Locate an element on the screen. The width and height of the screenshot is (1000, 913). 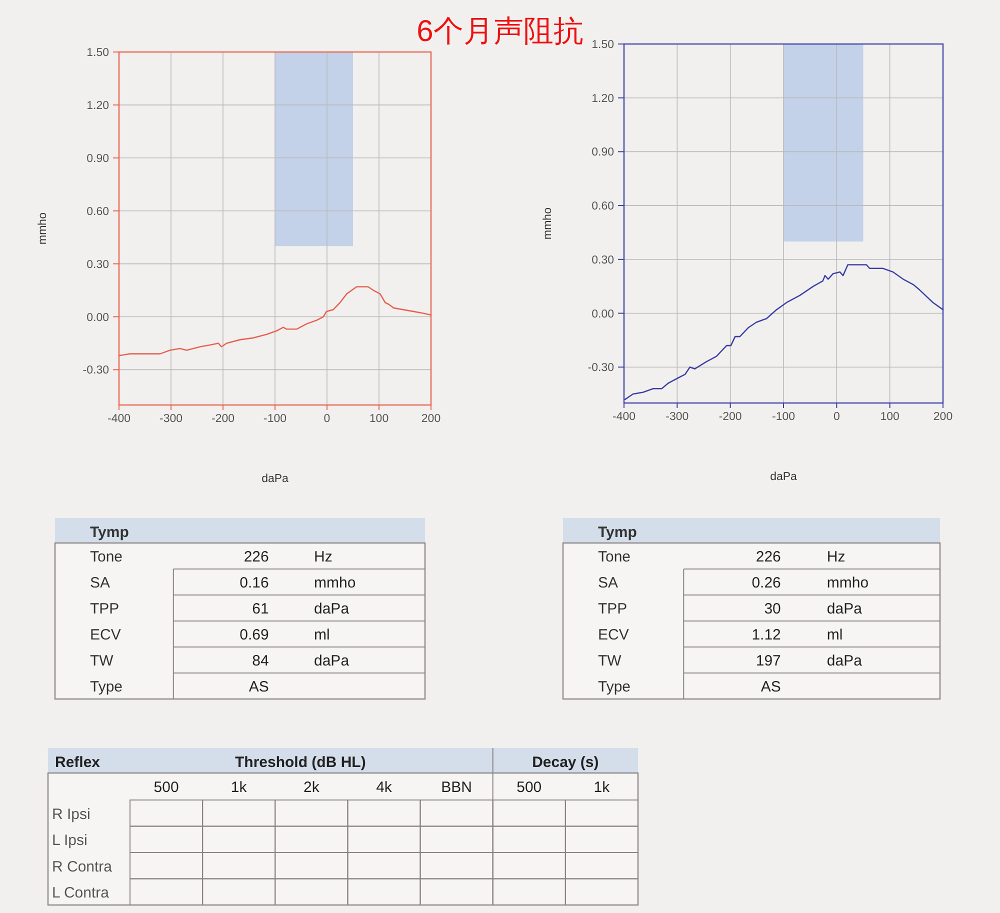
cell-value: 197 is located at coordinates (768, 661).